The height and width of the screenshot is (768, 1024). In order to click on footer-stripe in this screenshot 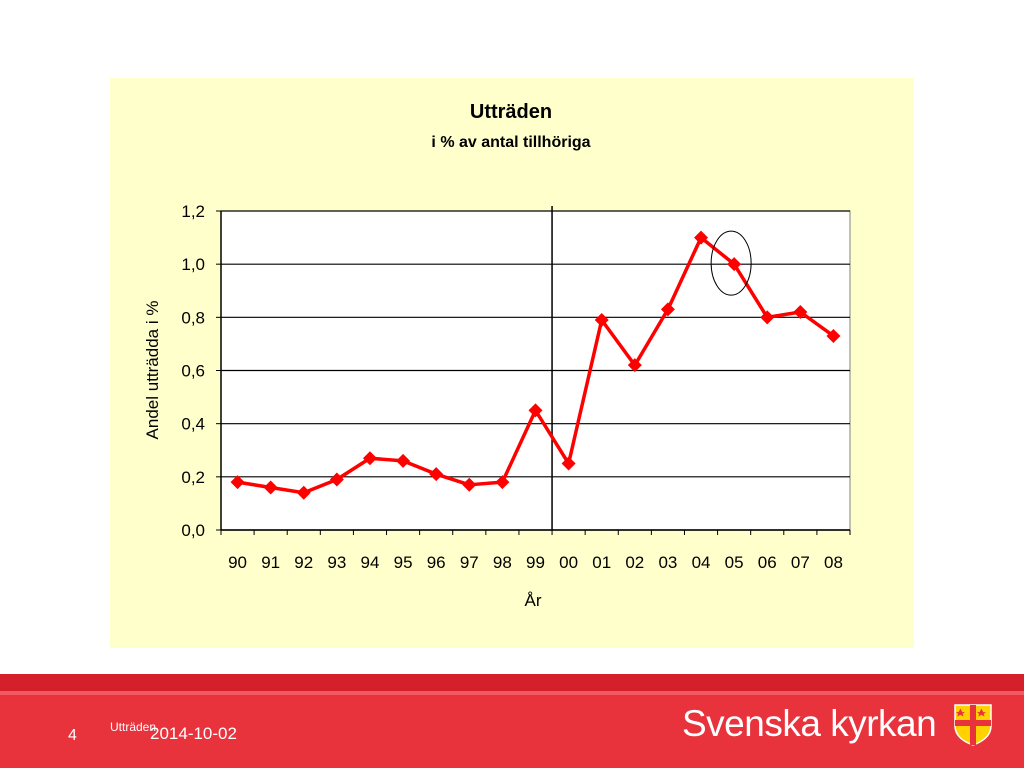, I will do `click(512, 682)`.